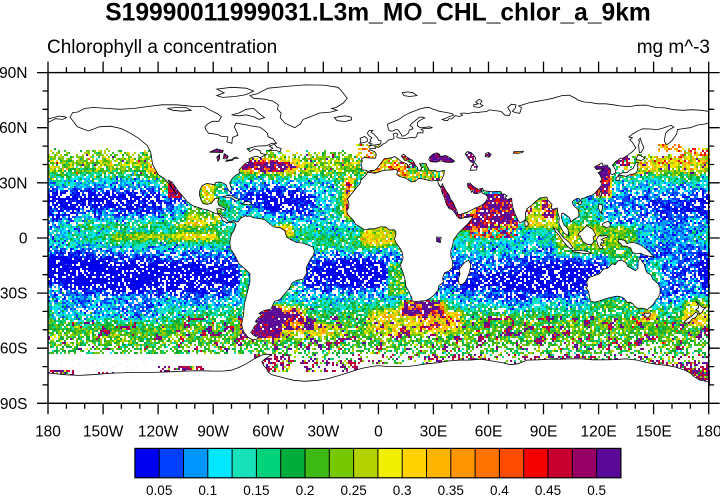 Image resolution: width=720 pixels, height=498 pixels. What do you see at coordinates (598, 432) in the screenshot?
I see `svg-text: 120E` at bounding box center [598, 432].